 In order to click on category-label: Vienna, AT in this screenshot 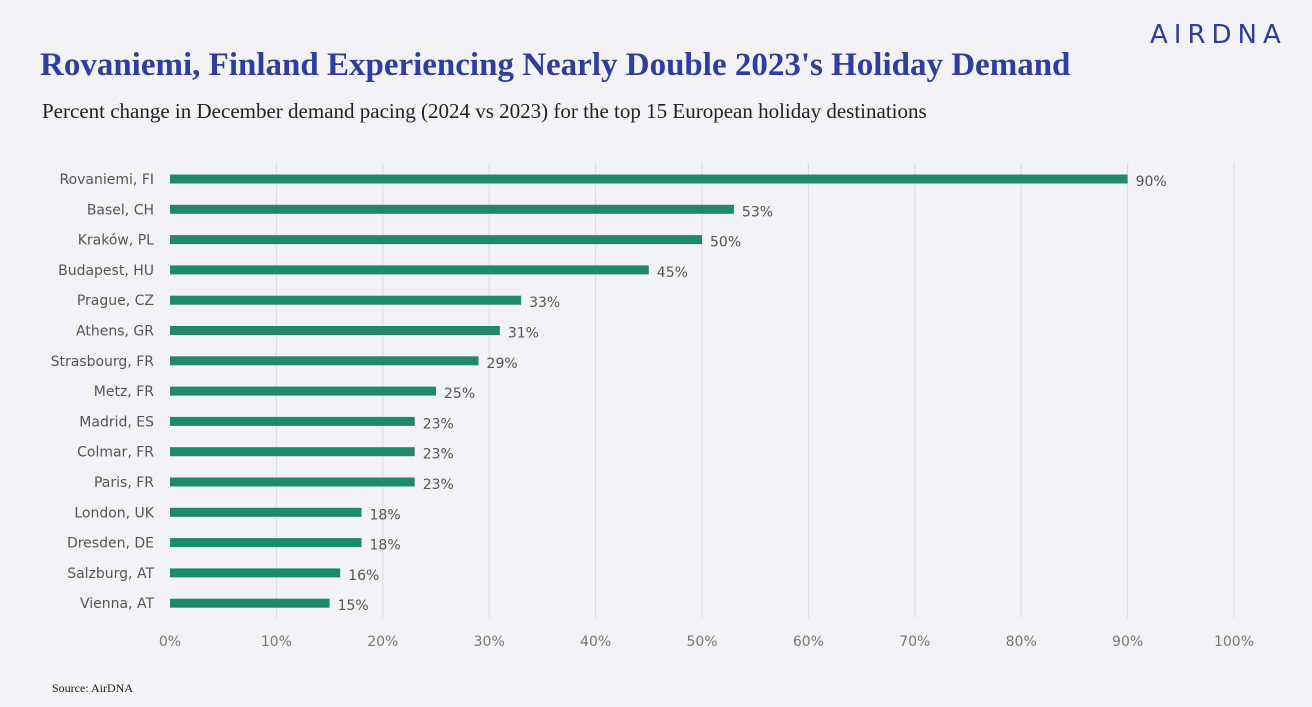, I will do `click(117, 604)`.